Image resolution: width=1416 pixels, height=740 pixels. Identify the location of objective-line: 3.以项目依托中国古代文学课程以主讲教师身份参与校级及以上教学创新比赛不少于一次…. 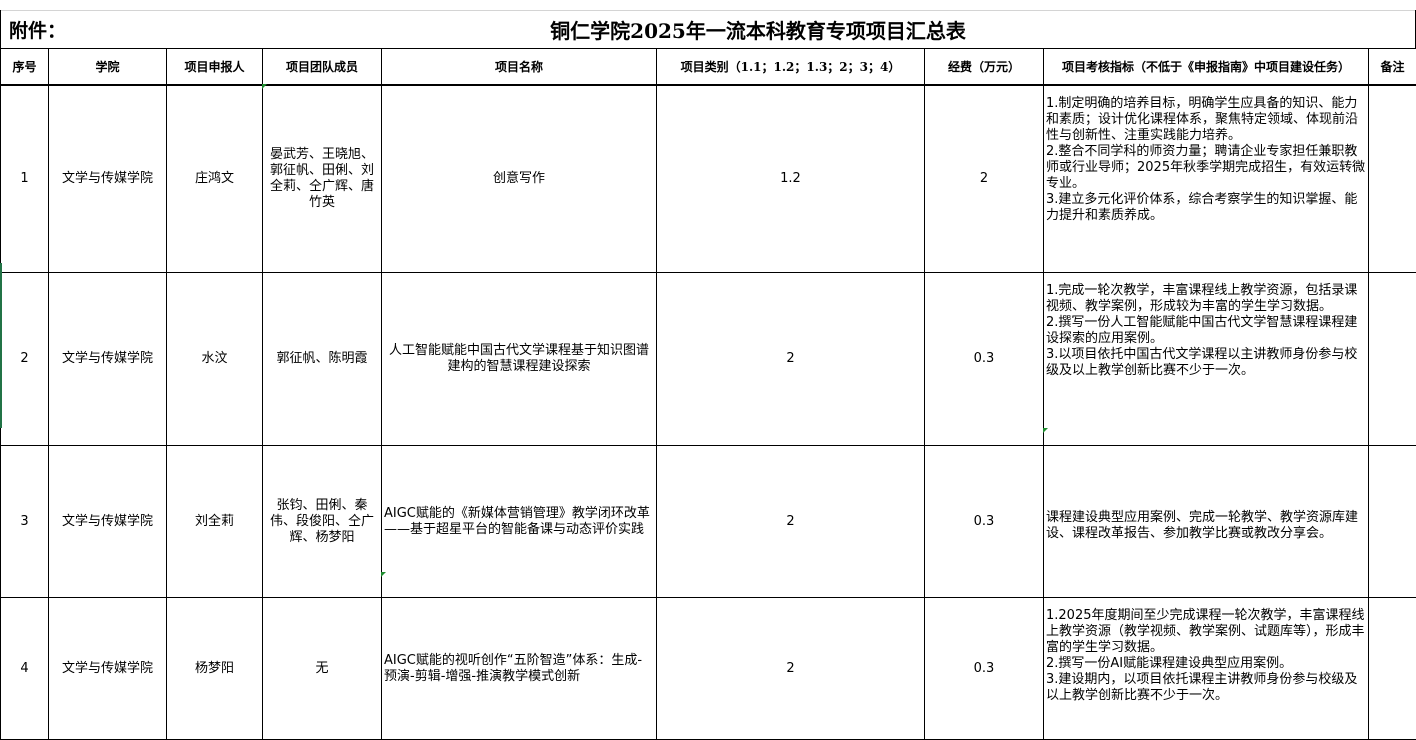
(1206, 363).